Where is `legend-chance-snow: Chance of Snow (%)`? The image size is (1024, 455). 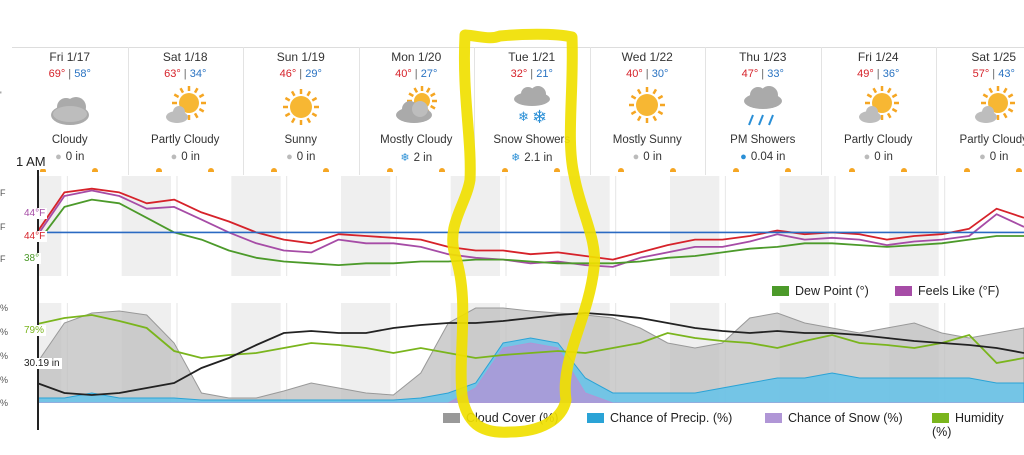
legend-chance-snow: Chance of Snow (%) is located at coordinates (834, 418).